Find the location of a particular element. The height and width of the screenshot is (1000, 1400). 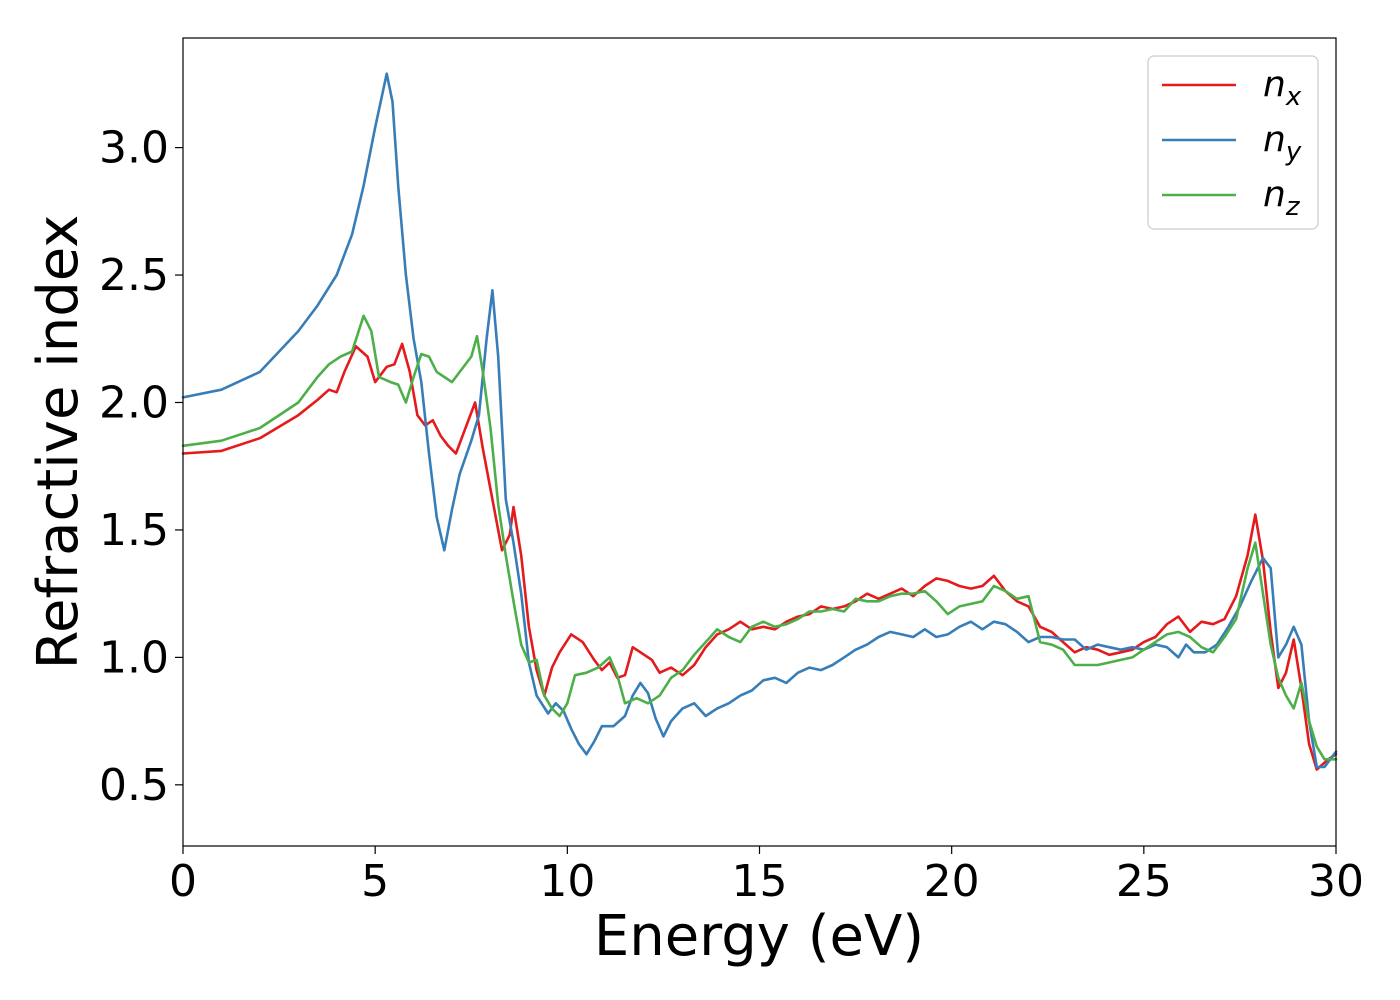

y-tick-label: 1.0 is located at coordinates (134, 657).